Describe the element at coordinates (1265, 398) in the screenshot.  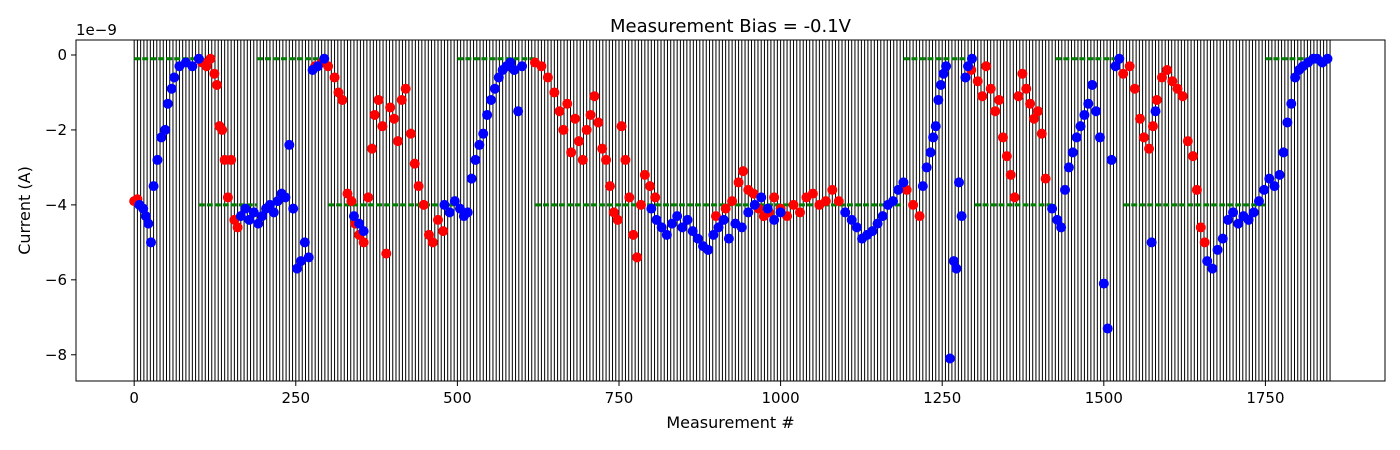
I see `x-tick-label: 1750` at that location.